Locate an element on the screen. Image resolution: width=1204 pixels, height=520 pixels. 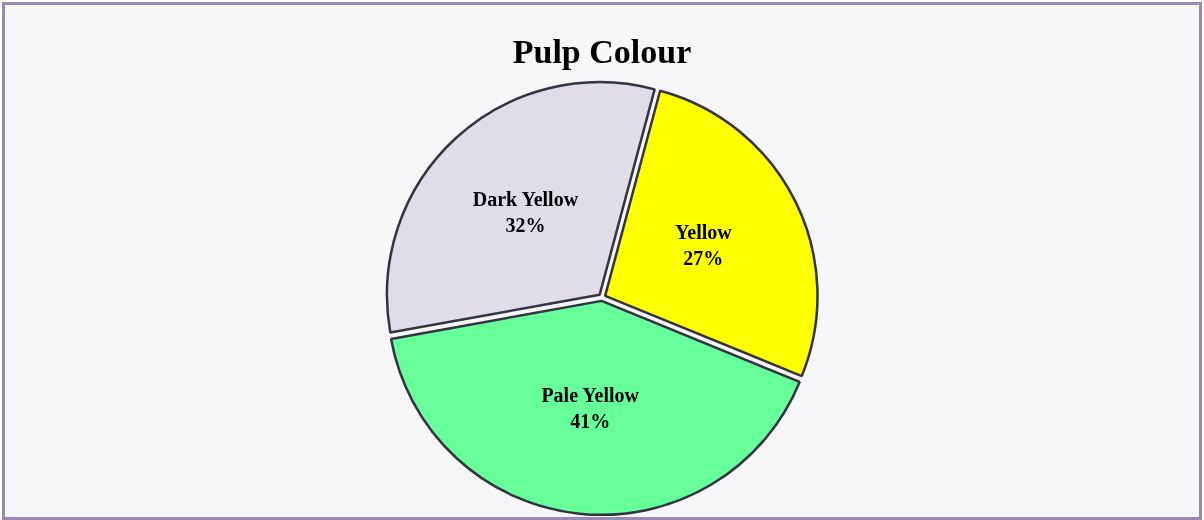
data-label: 27% is located at coordinates (703, 258).